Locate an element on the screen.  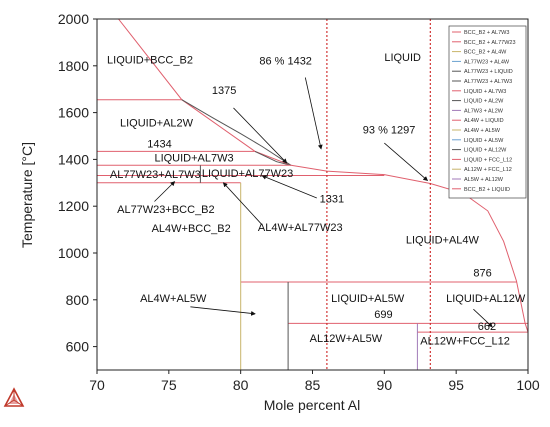
x-axis-title: Mole percent Al is located at coordinates (312, 405).